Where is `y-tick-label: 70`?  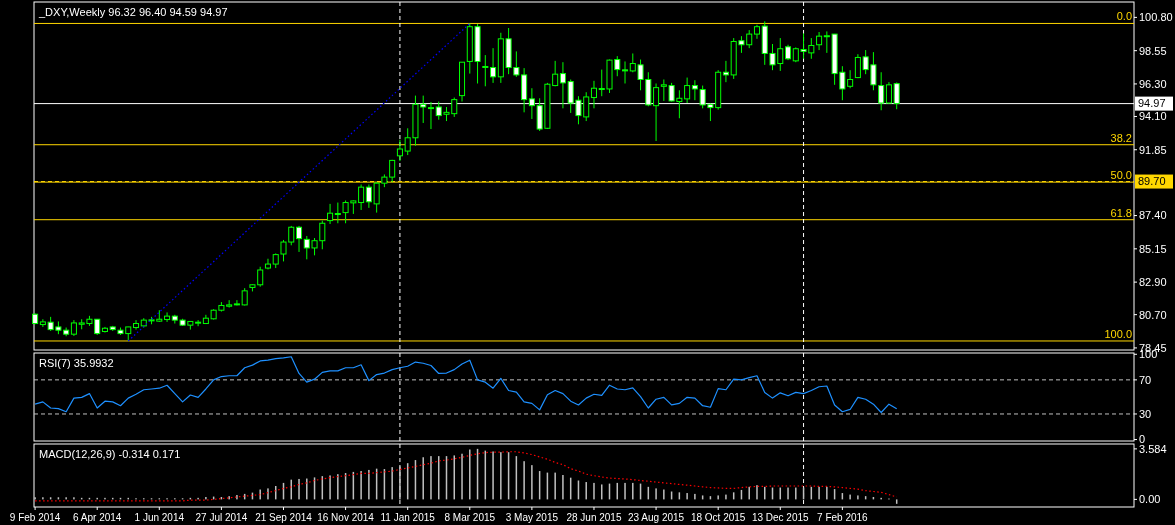 y-tick-label: 70 is located at coordinates (1145, 379).